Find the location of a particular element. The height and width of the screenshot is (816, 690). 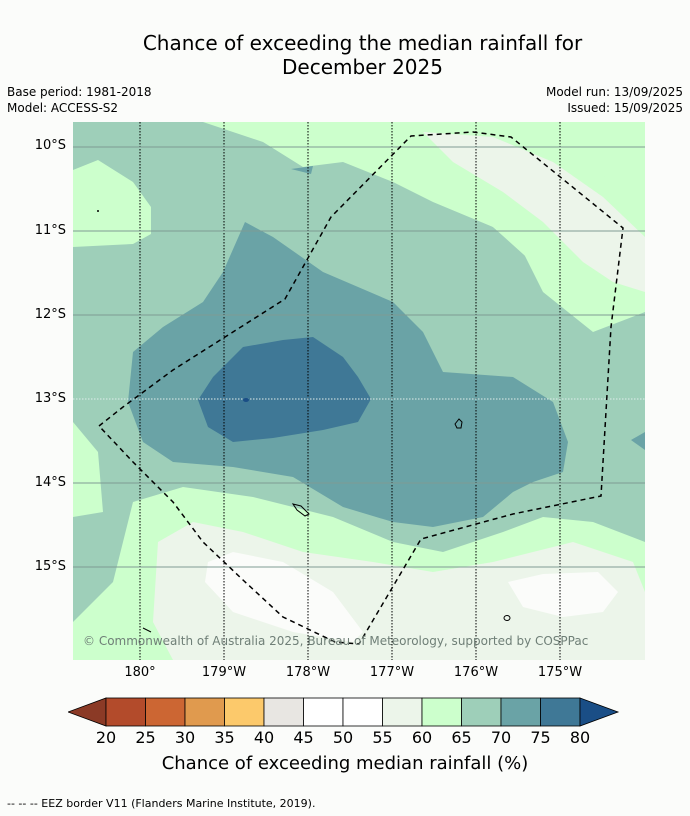

colorbar is located at coordinates (344, 712).